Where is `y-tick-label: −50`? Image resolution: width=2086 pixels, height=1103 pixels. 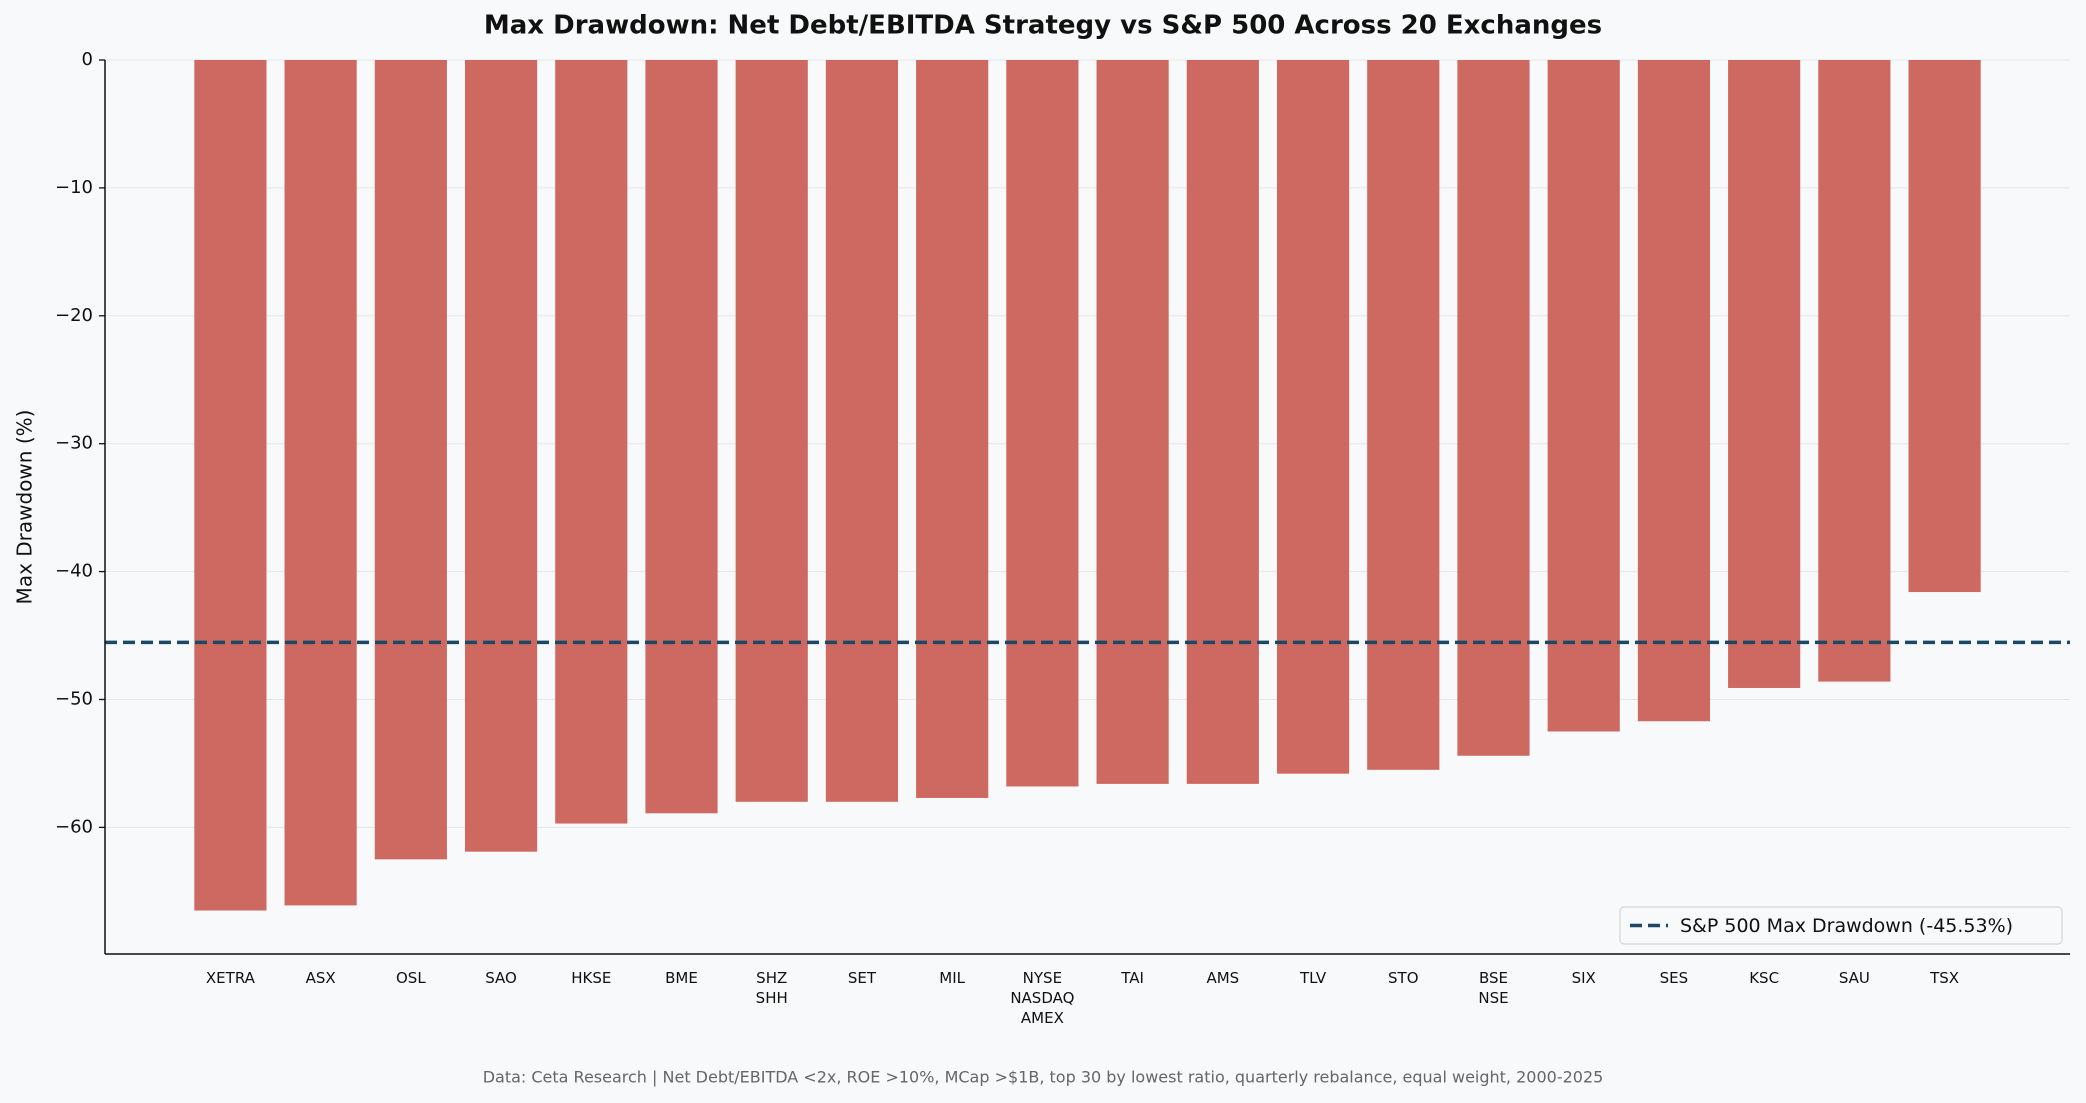 y-tick-label: −50 is located at coordinates (74, 698).